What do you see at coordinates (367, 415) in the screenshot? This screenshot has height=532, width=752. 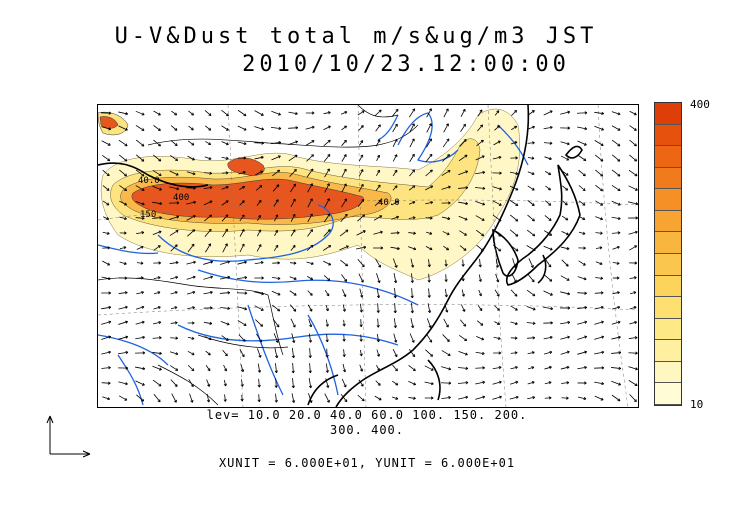 I see `contour-levels-line1: lev= 10.0 20.0 40.0 60.0 100. 150. 200.` at bounding box center [367, 415].